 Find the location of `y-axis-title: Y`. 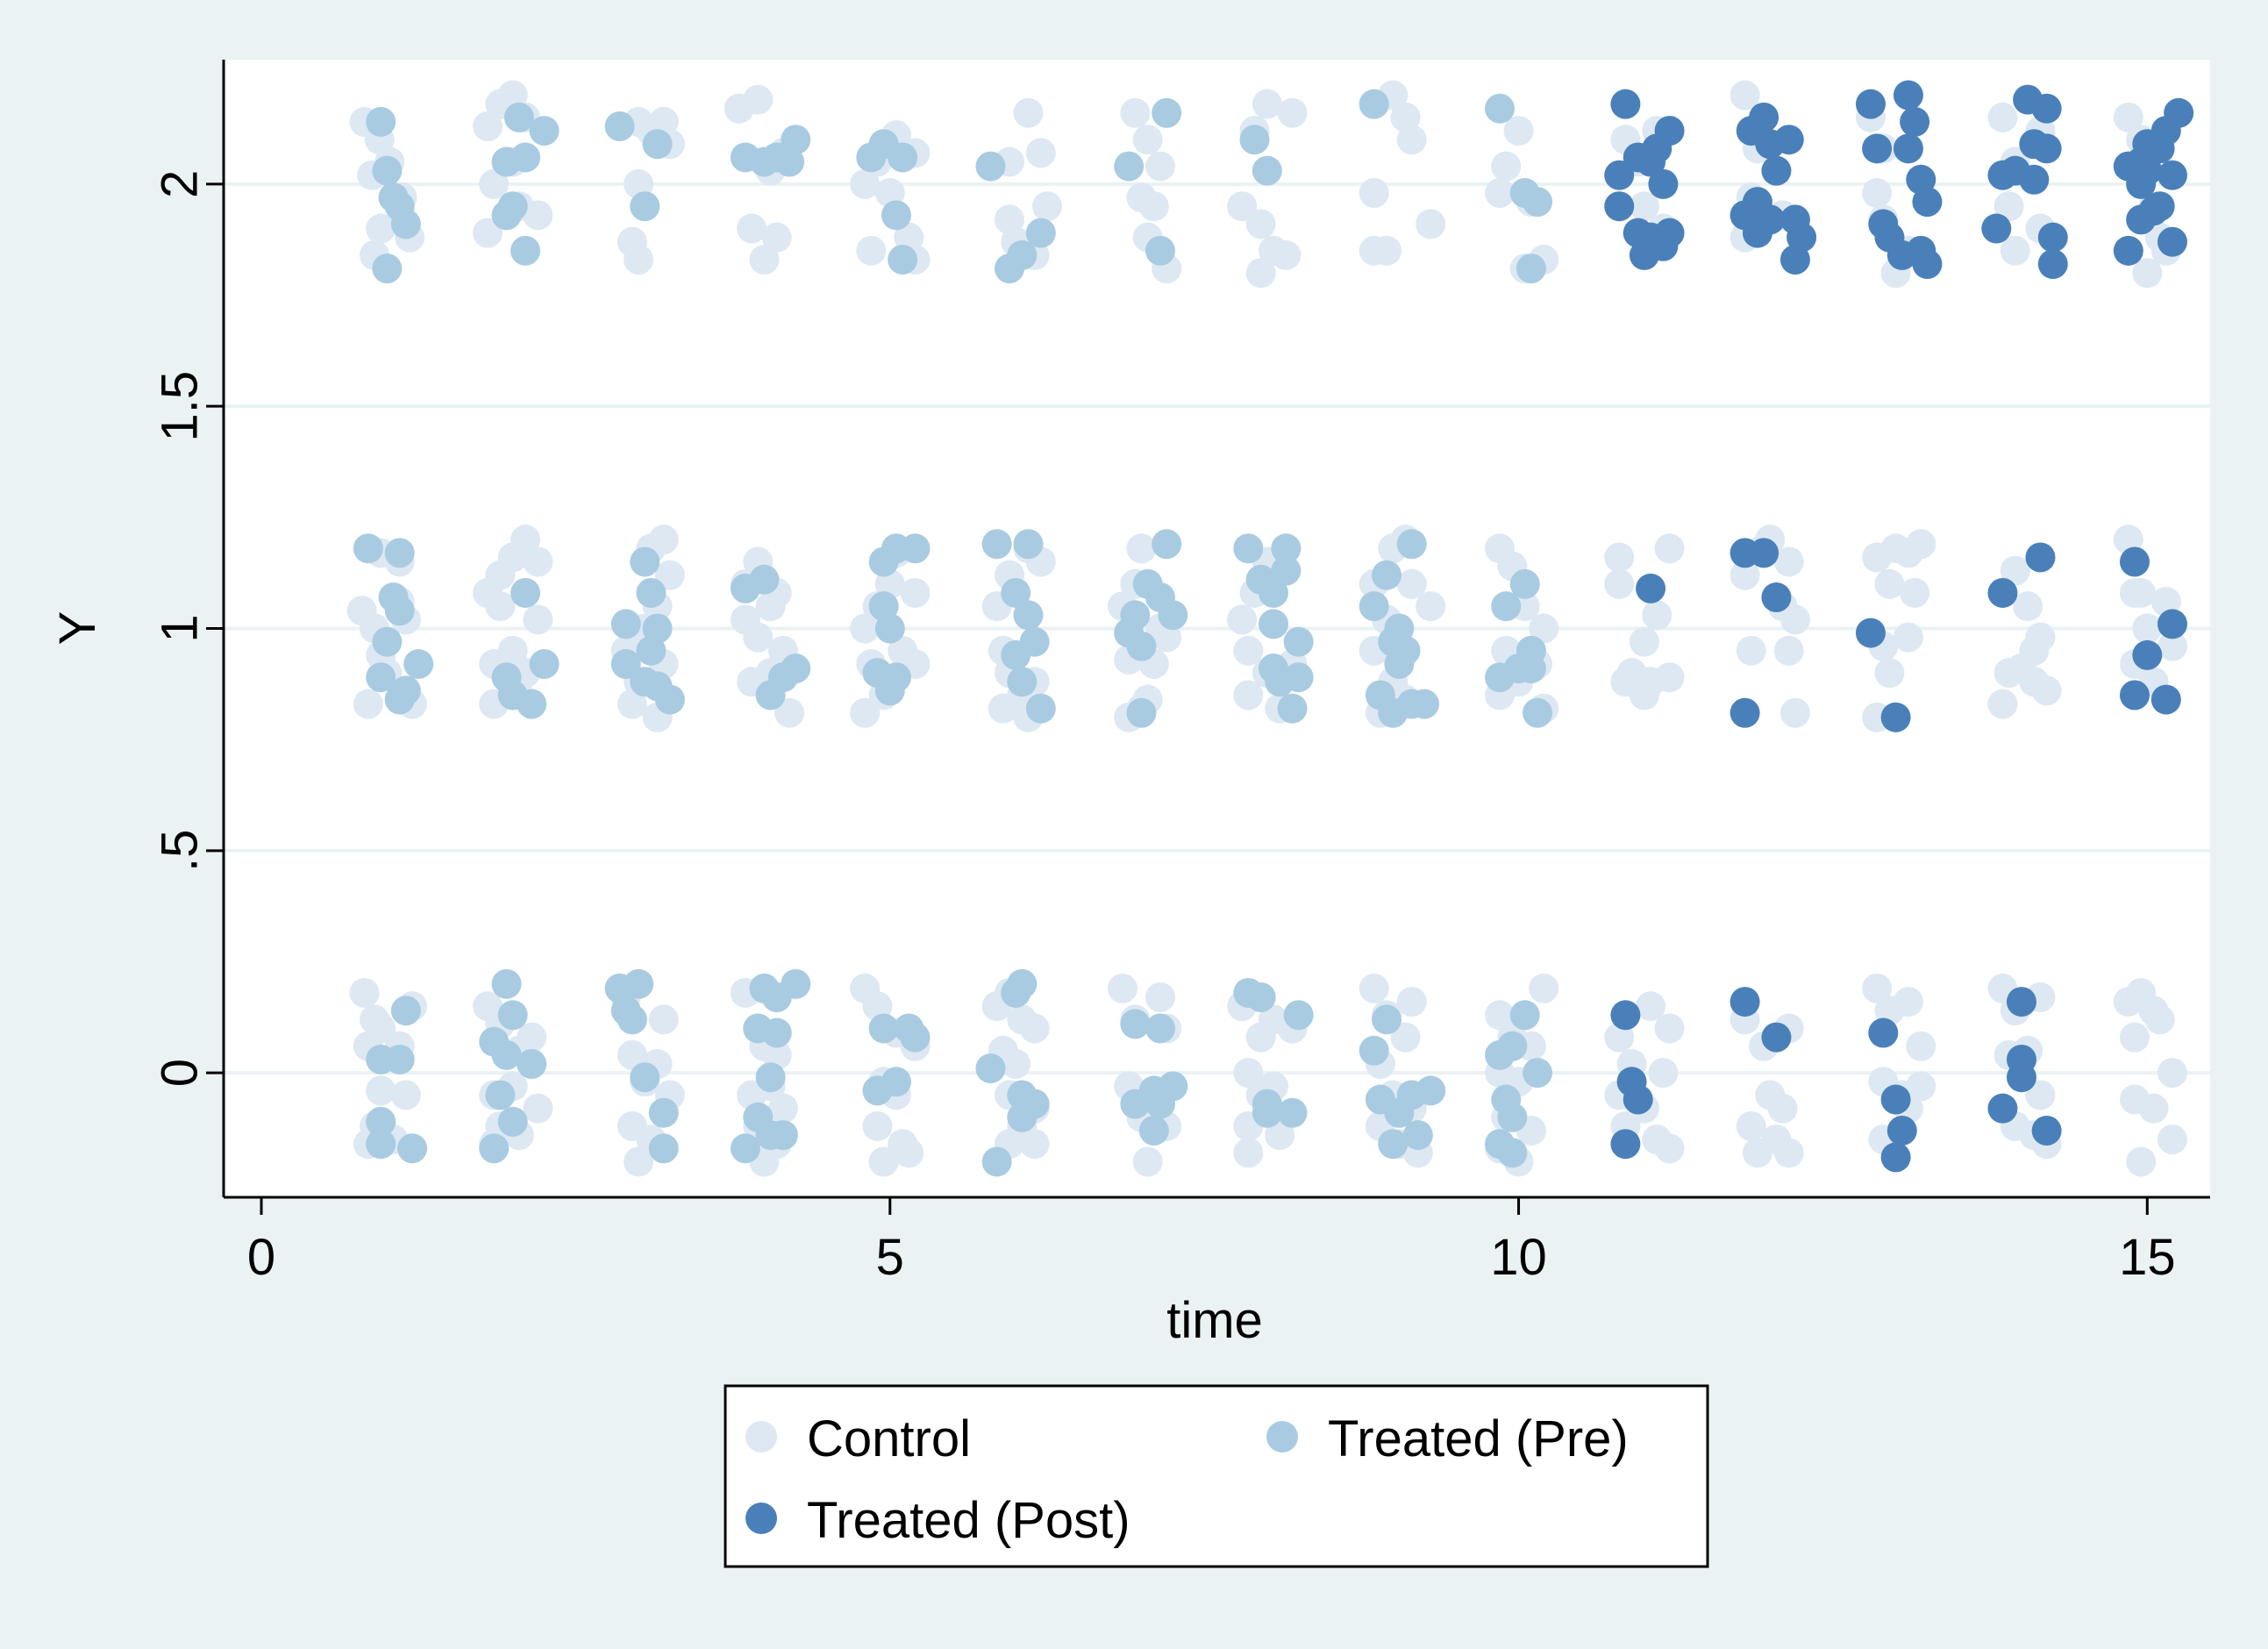

y-axis-title: Y is located at coordinates (77, 628).